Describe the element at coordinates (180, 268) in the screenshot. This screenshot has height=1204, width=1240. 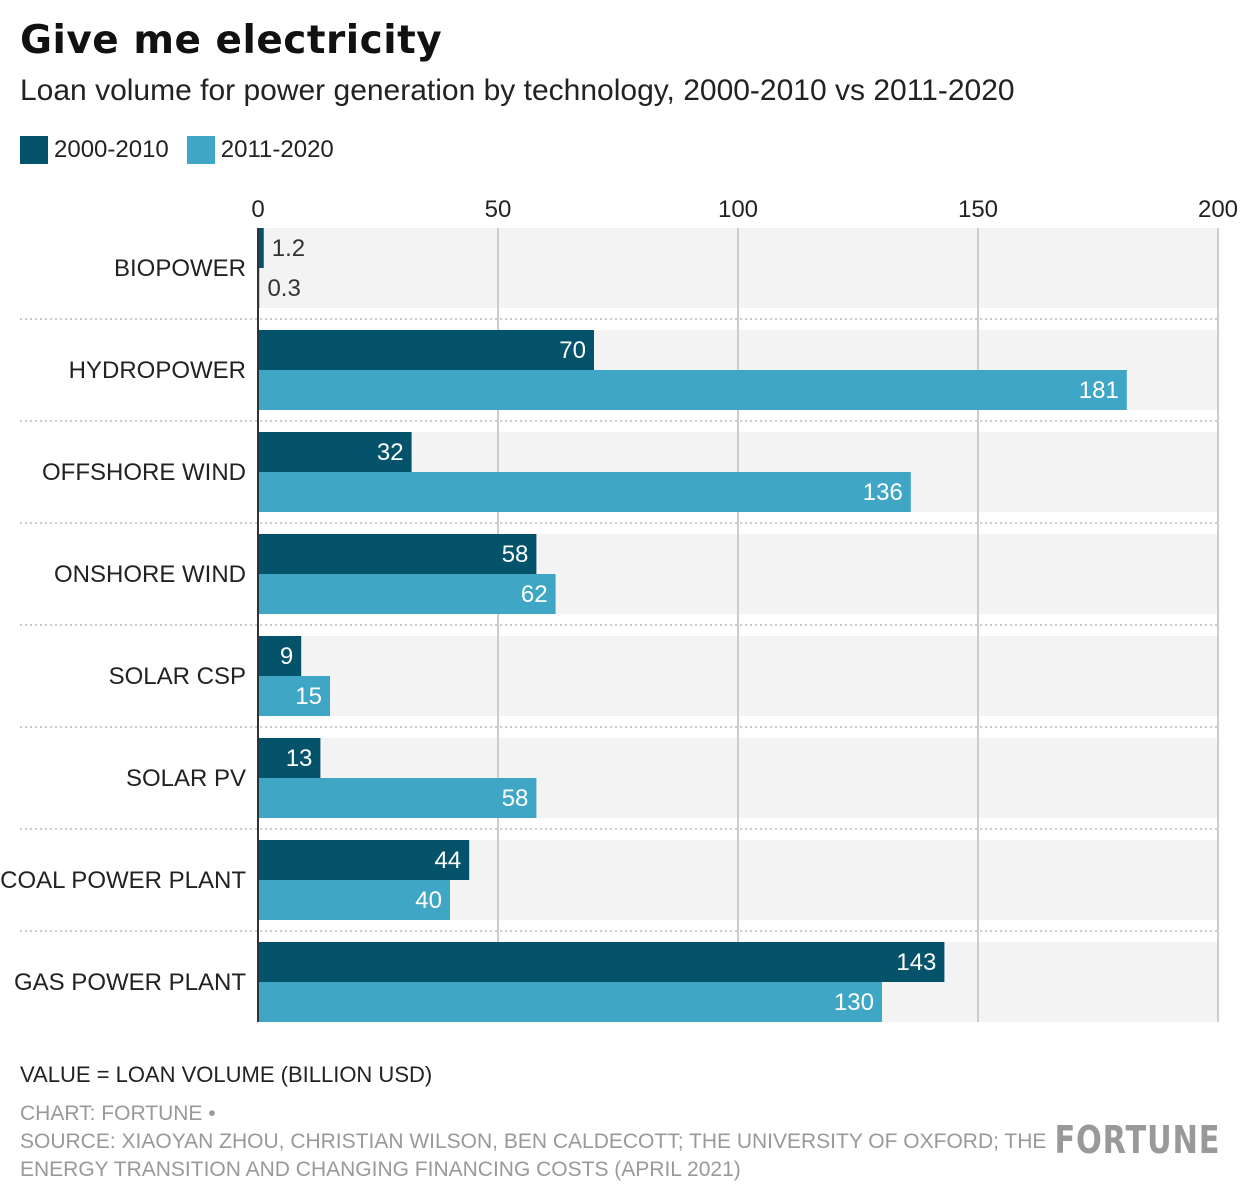
I see `category-label: BIOPOWER` at that location.